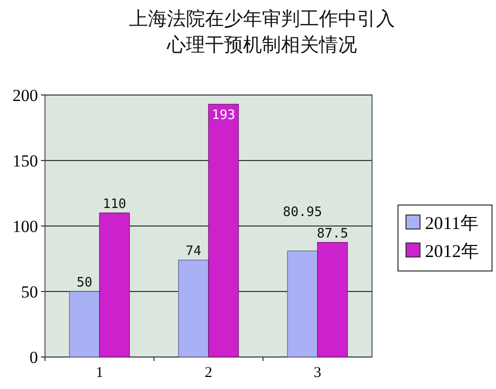  Describe the element at coordinates (84, 283) in the screenshot. I see `data-label: 50` at that location.